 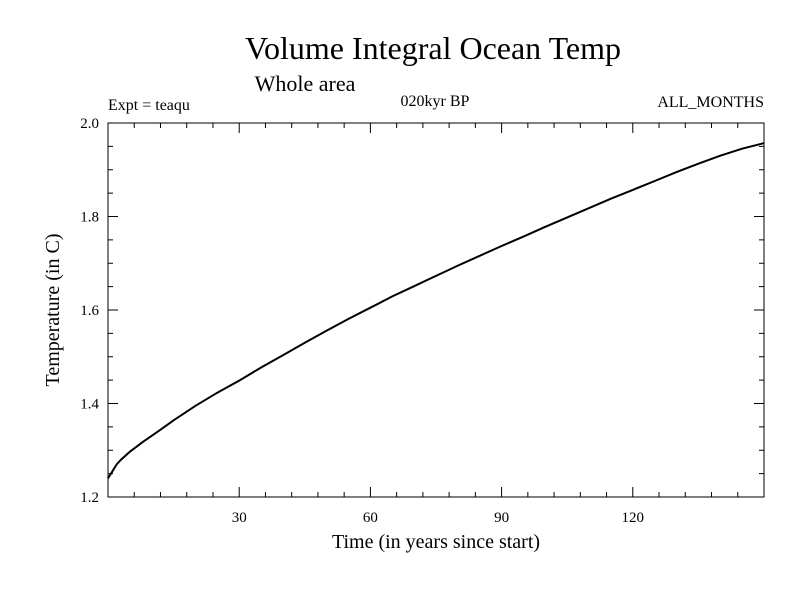 I want to click on experiment-label: Expt = teaqu, so click(x=149, y=105).